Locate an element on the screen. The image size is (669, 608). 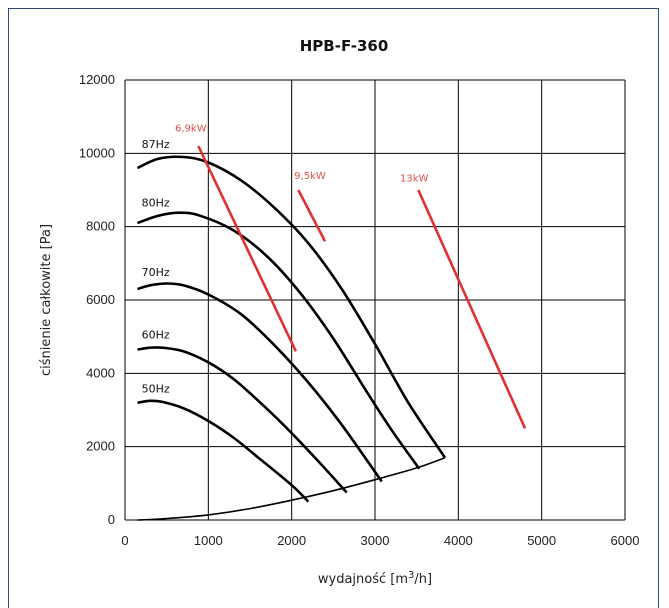
chart-title: HPB-F-360 is located at coordinates (344, 46).